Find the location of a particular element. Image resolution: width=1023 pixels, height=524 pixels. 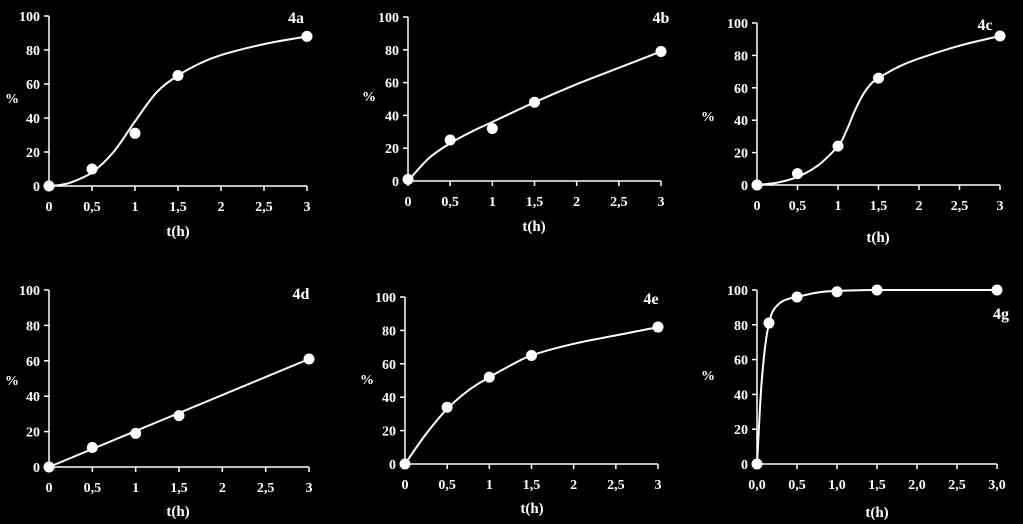

panel-title: 4g is located at coordinates (1001, 314).